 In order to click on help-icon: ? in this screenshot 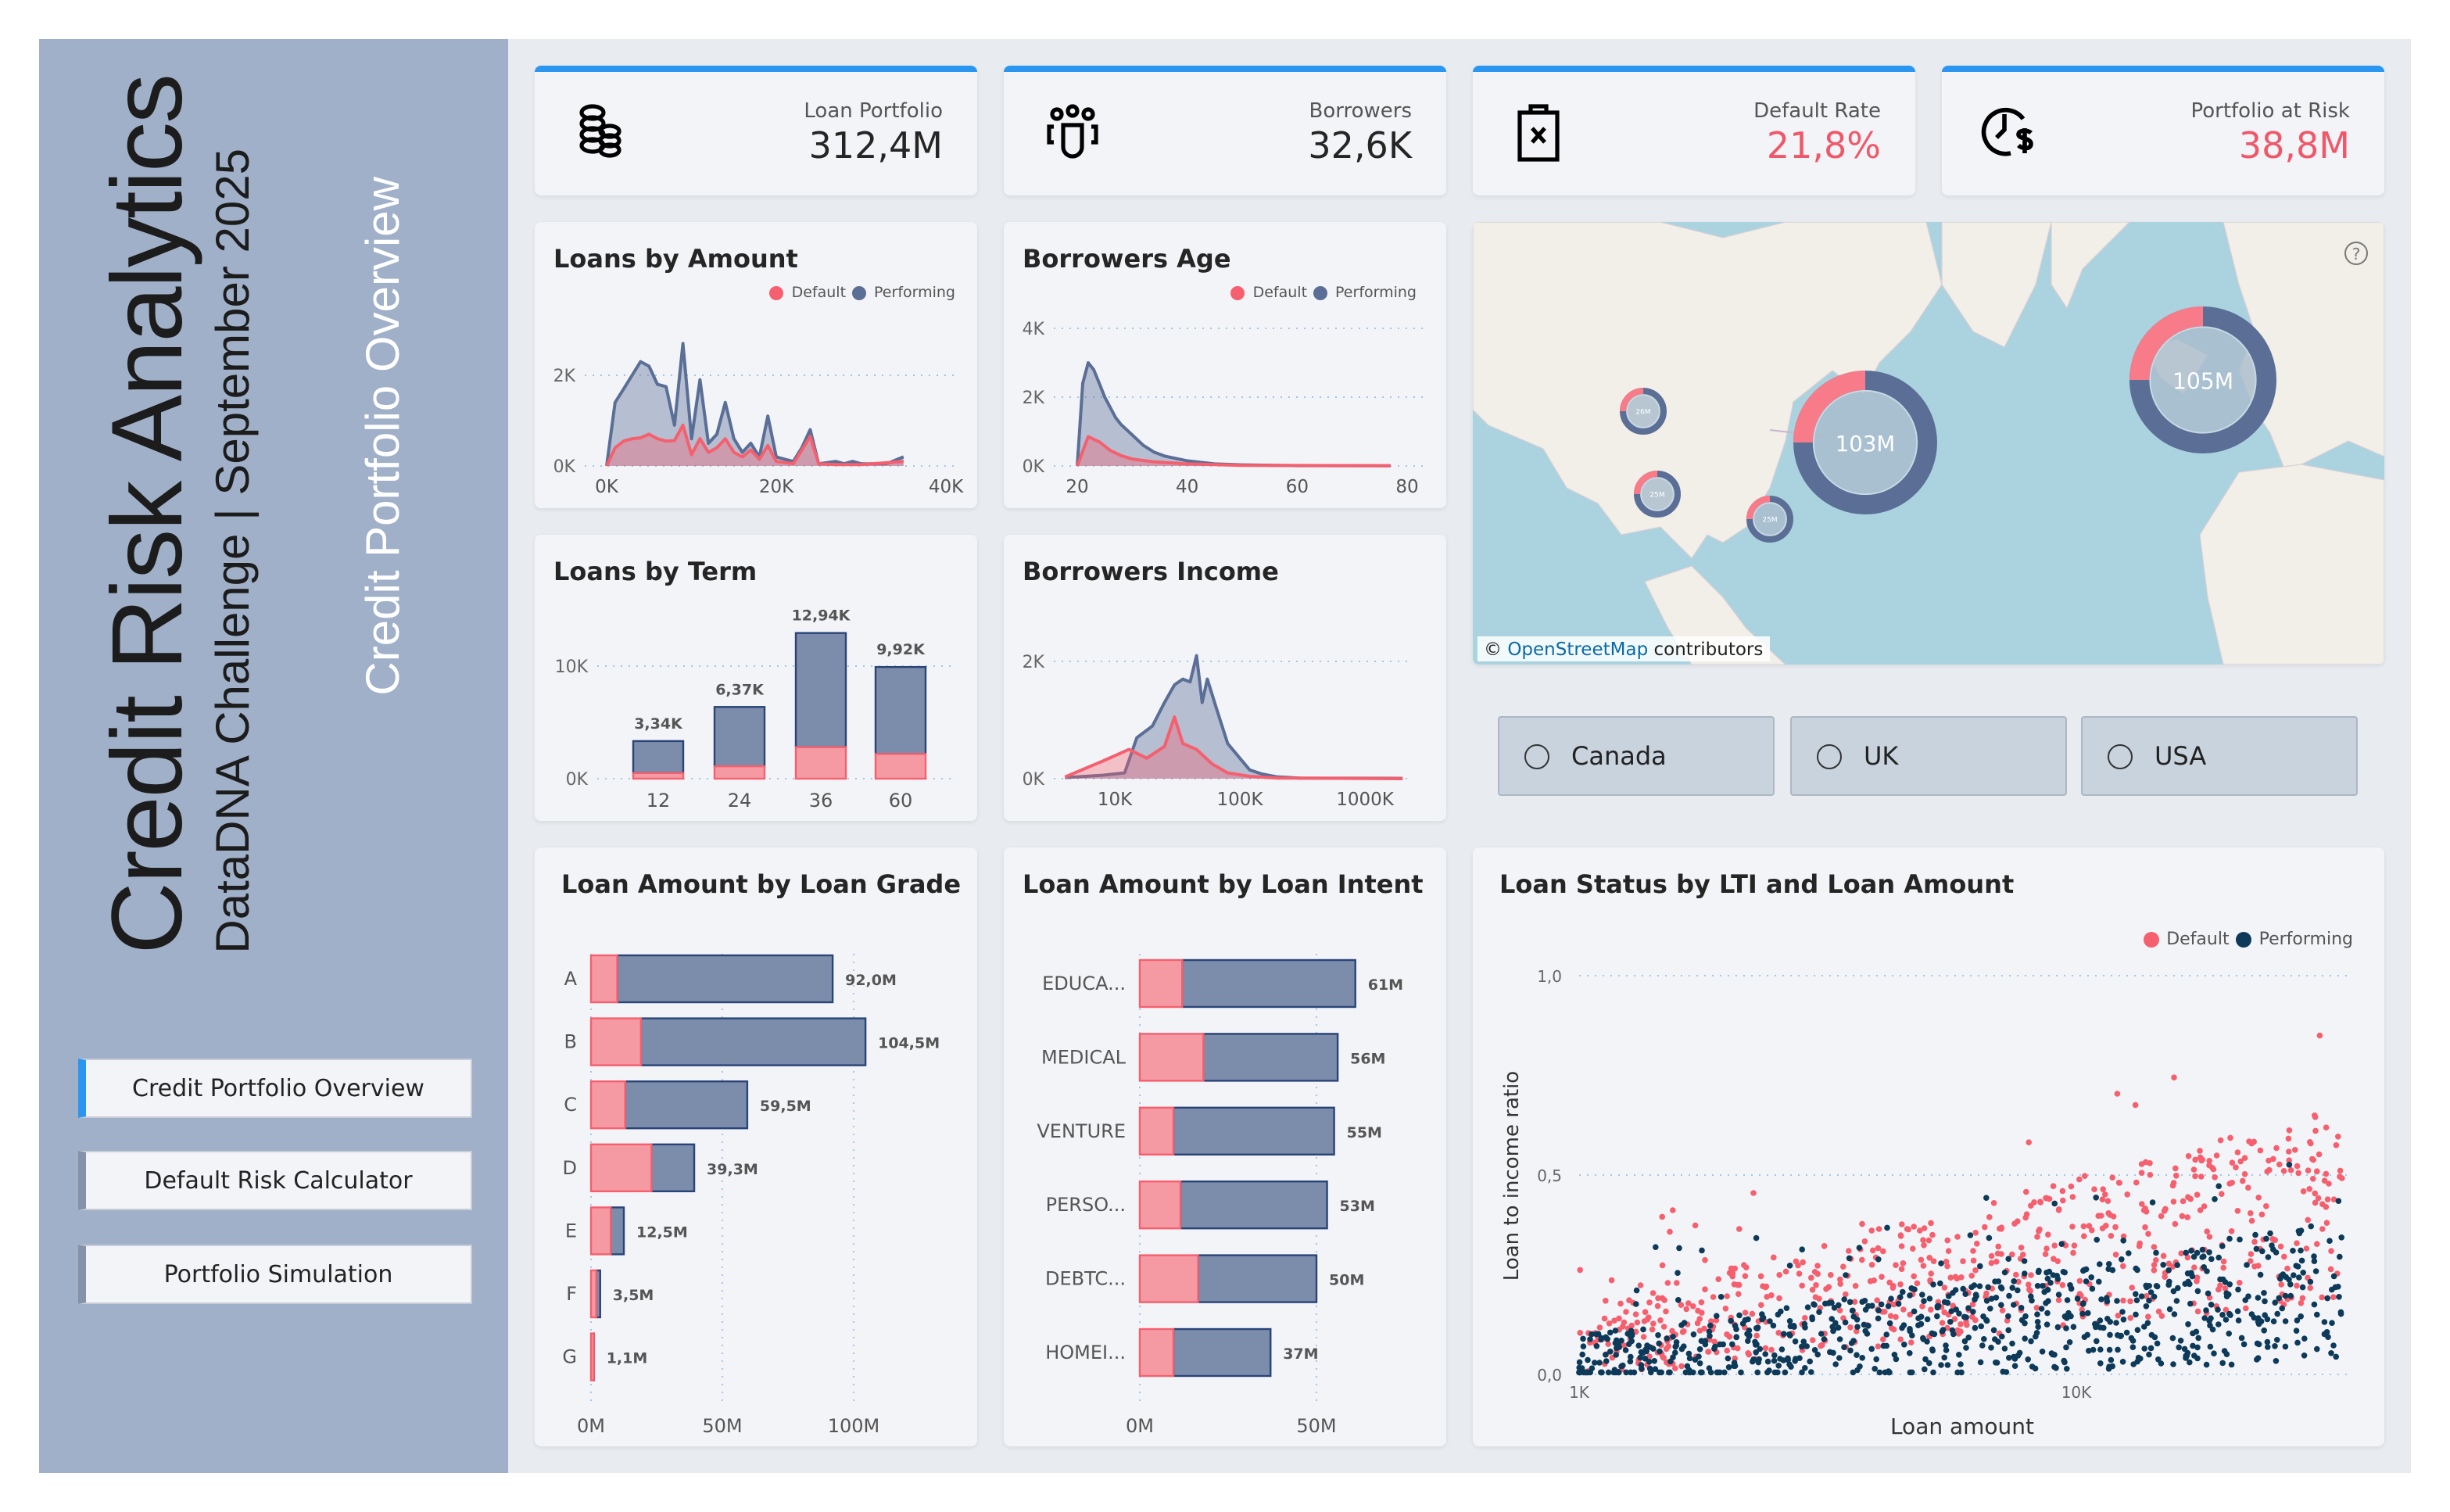, I will do `click(2356, 253)`.